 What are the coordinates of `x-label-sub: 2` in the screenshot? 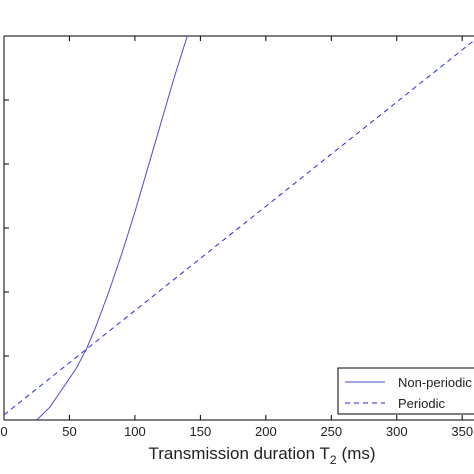 It's located at (333, 460).